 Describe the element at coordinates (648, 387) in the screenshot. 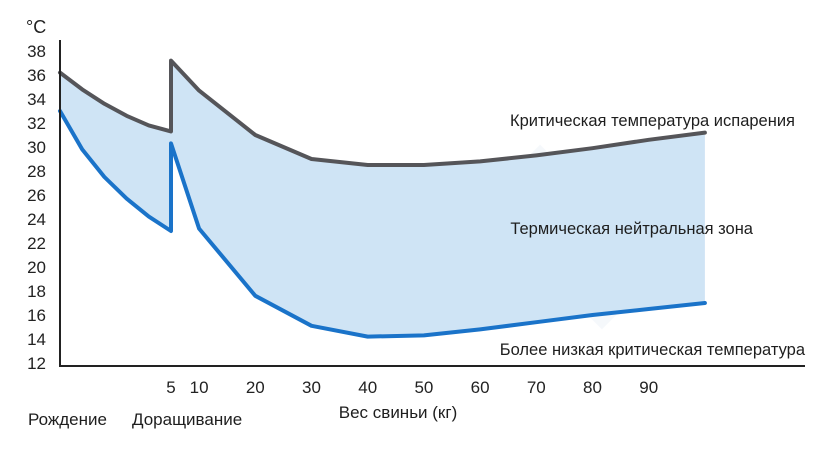

I see `x-tick-label: 90` at that location.